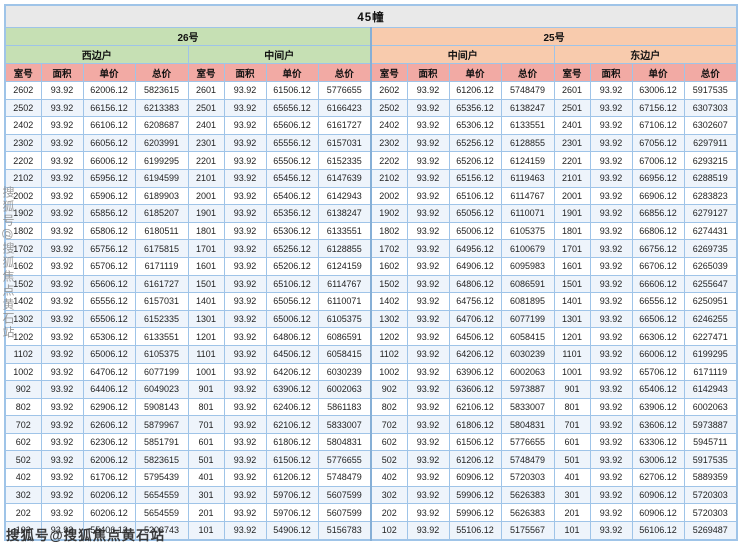 This screenshot has height=545, width=740. What do you see at coordinates (572, 389) in the screenshot?
I see `room-cell: 901` at bounding box center [572, 389].